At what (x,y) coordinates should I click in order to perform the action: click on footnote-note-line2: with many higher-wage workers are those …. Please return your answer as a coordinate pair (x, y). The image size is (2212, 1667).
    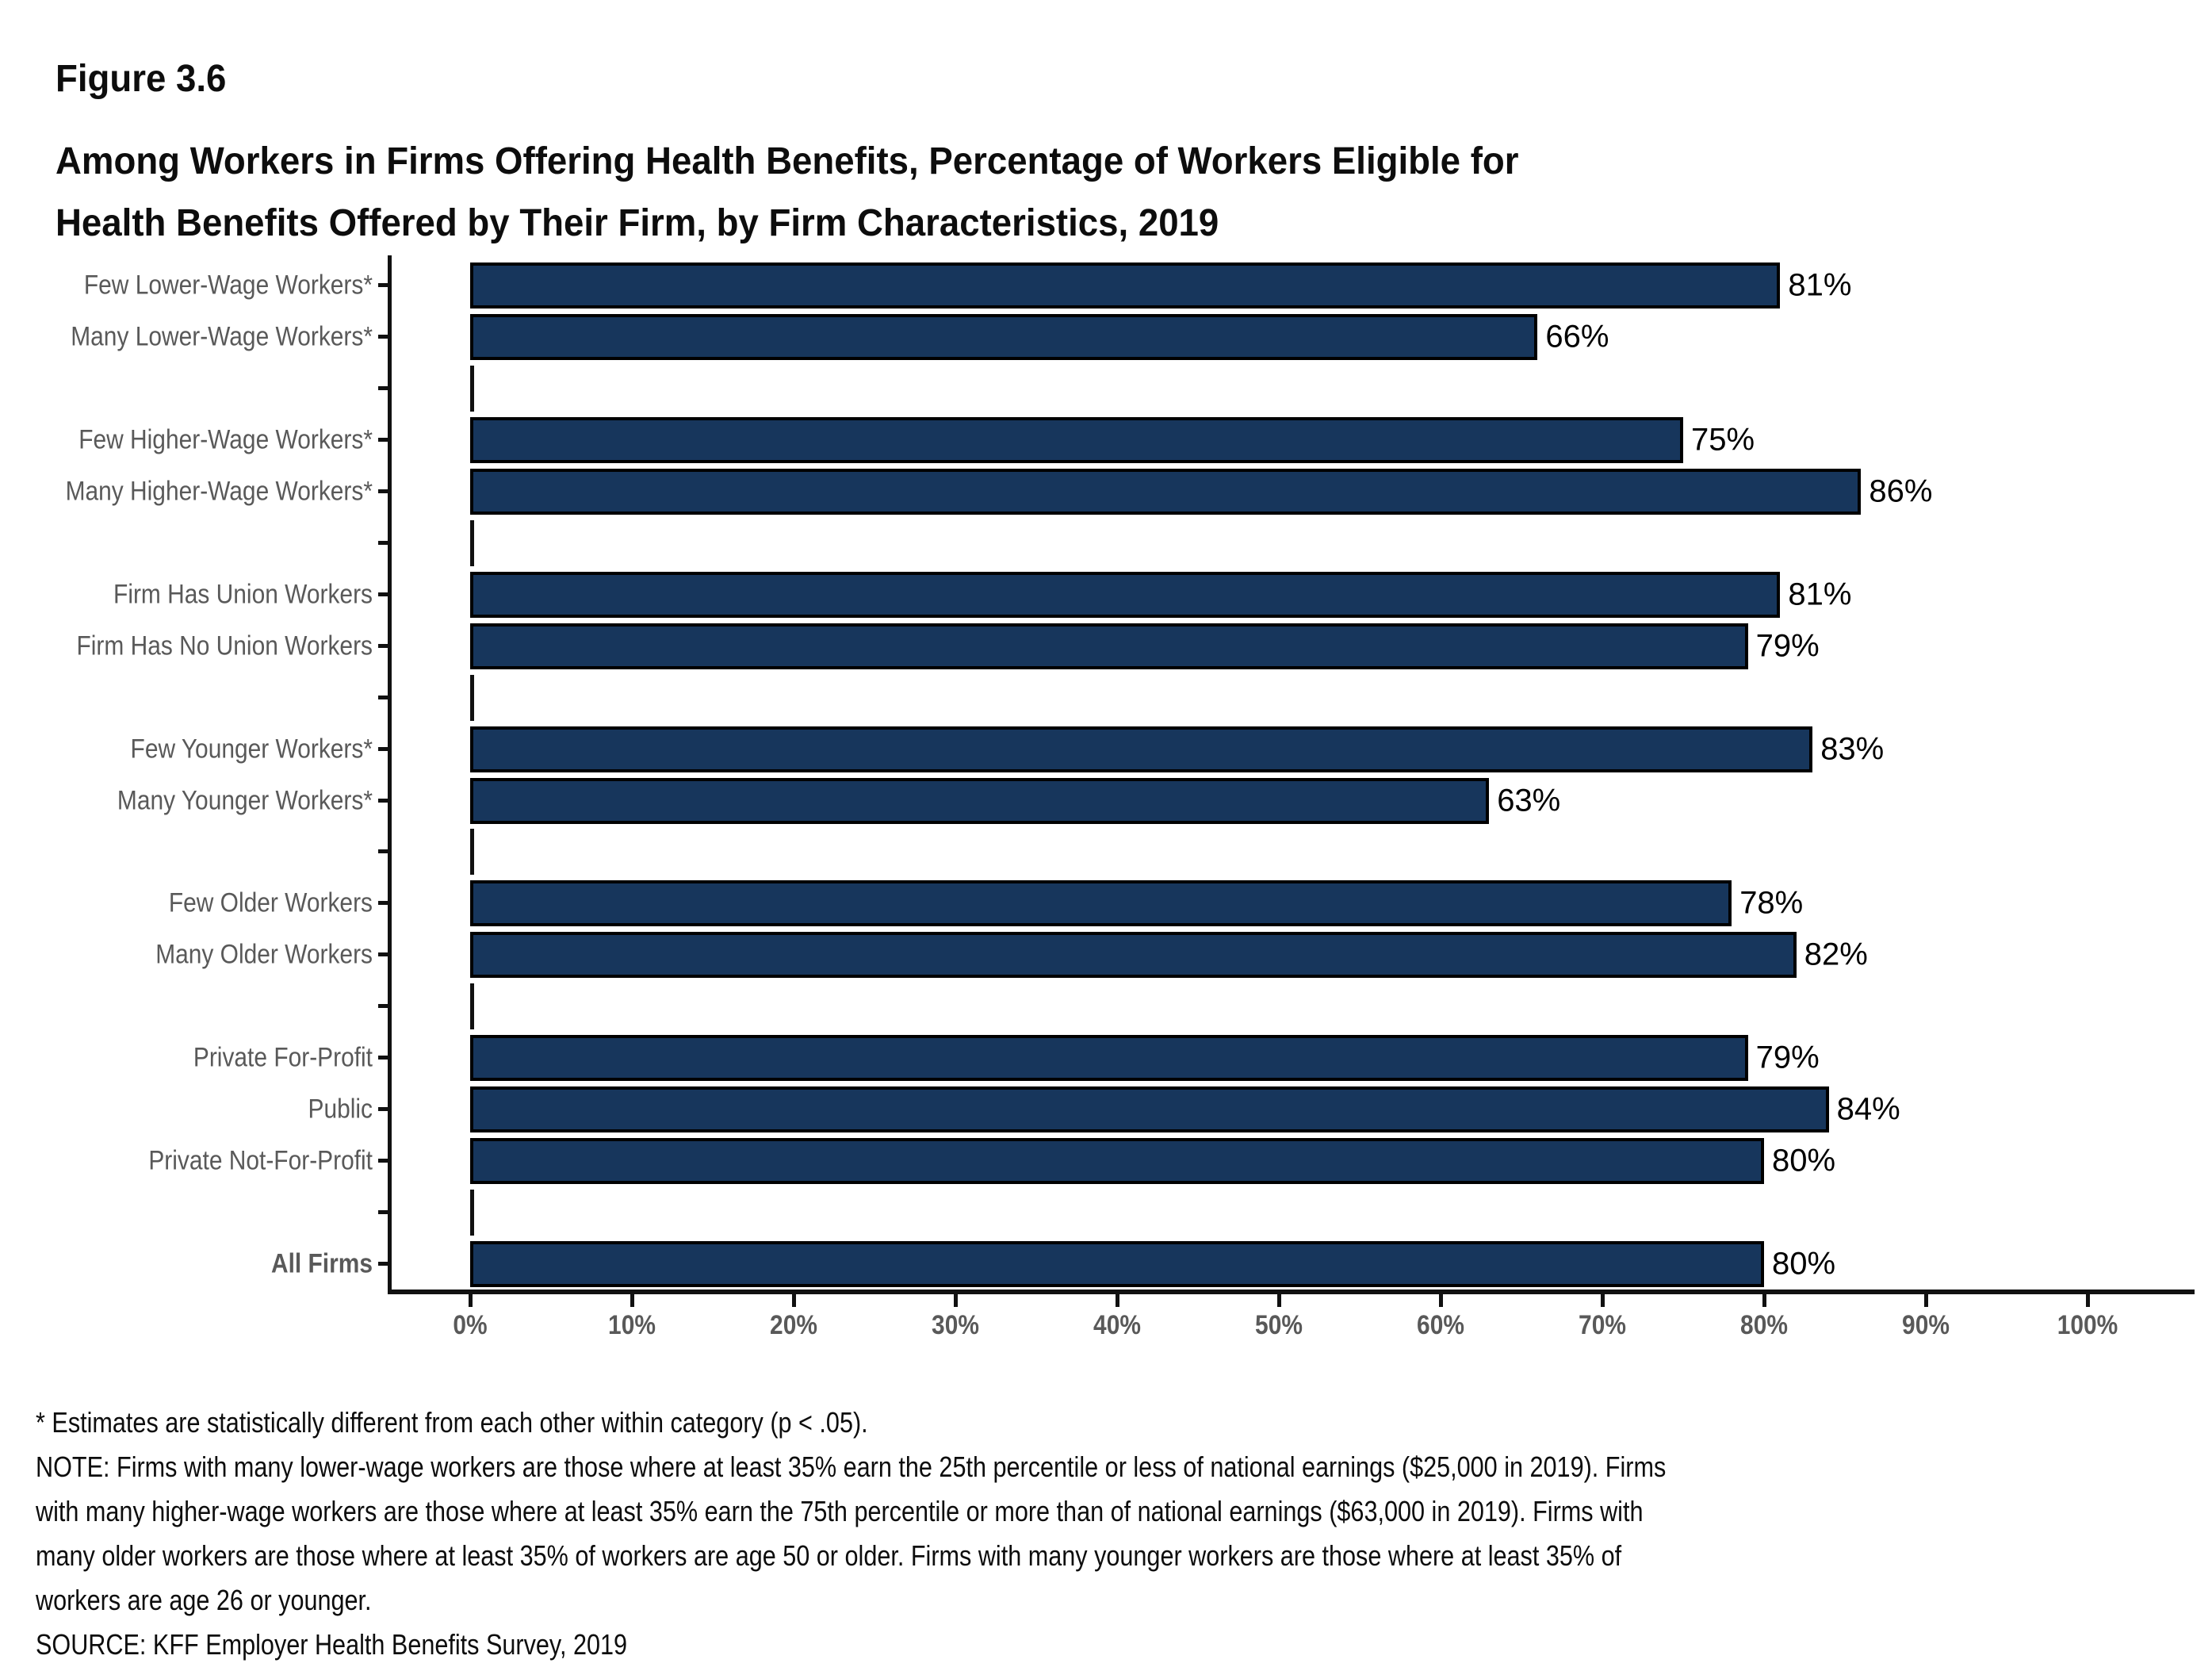
    Looking at the image, I should click on (840, 1511).